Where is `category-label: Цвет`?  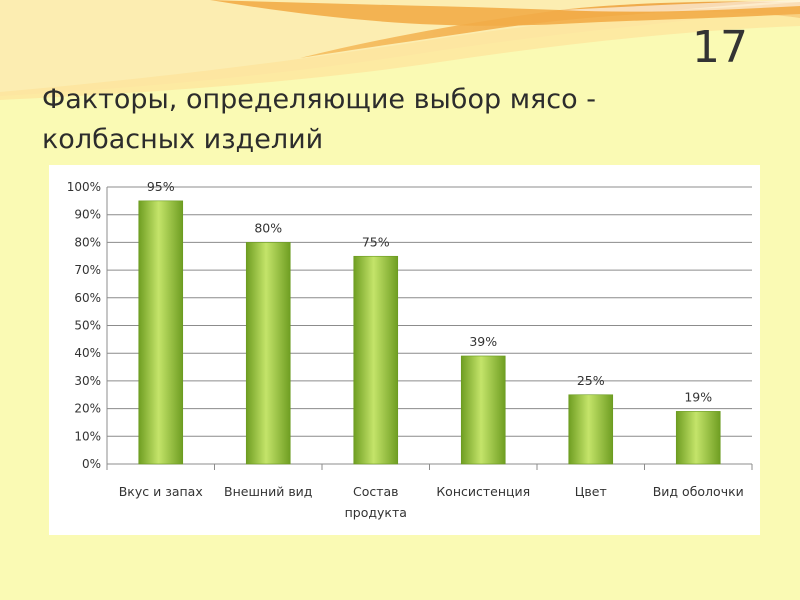
category-label: Цвет is located at coordinates (591, 491).